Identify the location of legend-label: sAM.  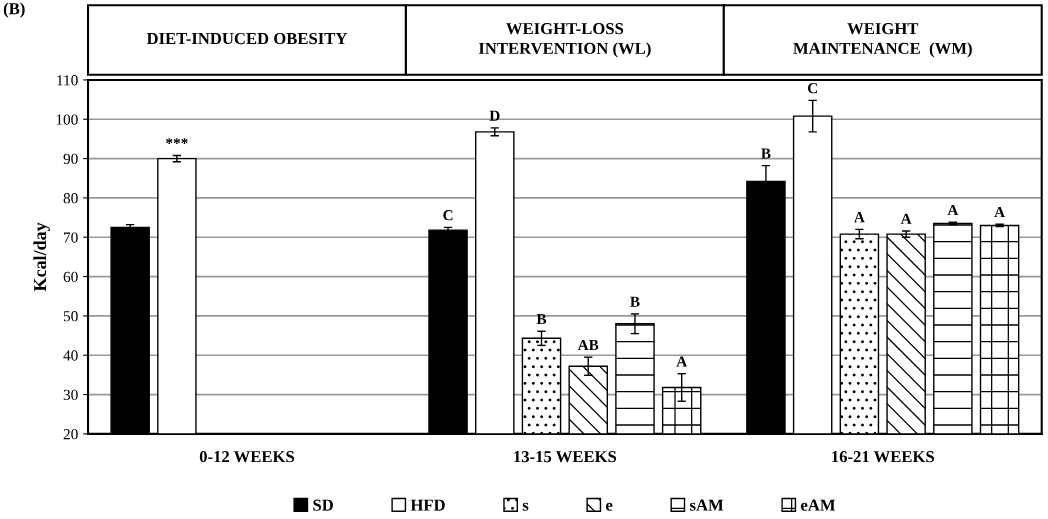
(707, 505).